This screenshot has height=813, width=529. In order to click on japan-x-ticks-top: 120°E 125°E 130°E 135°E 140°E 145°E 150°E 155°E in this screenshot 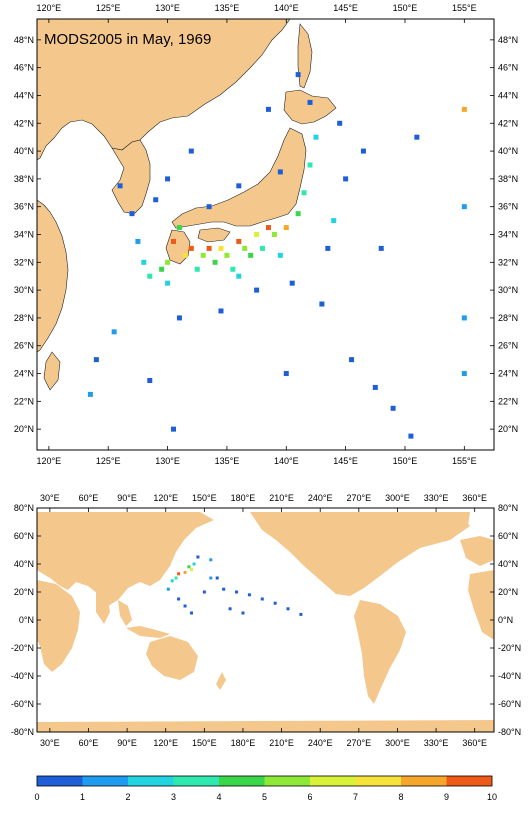, I will do `click(257, 13)`.